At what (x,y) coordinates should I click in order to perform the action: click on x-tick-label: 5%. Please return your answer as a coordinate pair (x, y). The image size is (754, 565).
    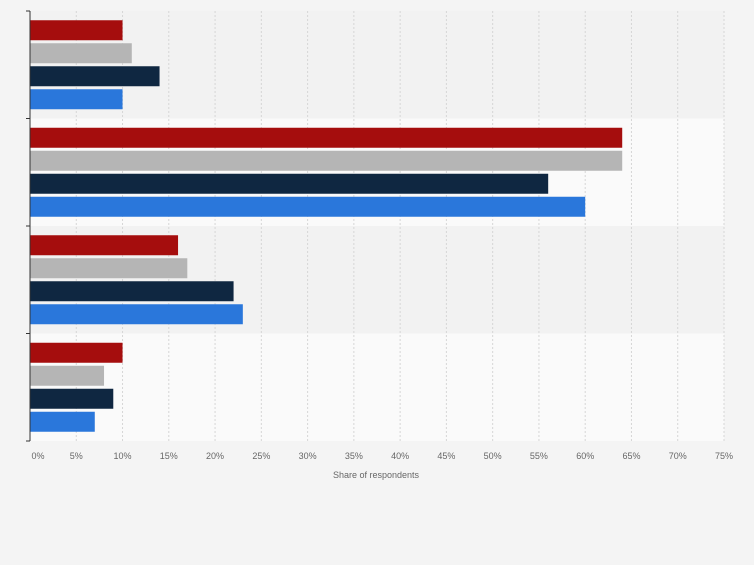
    Looking at the image, I should click on (76, 456).